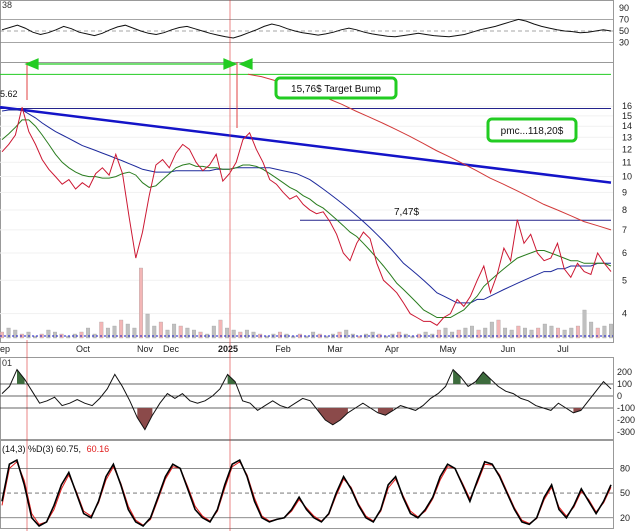 The image size is (643, 531). What do you see at coordinates (626, 420) in the screenshot?
I see `cci-y-tick: -200` at bounding box center [626, 420].